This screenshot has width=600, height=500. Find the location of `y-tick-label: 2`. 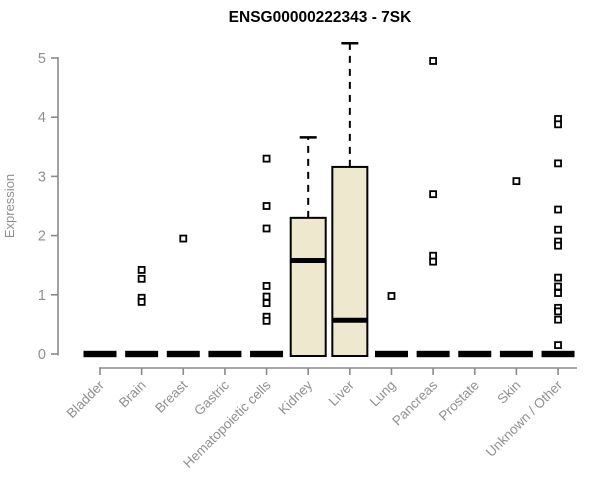

y-tick-label: 2 is located at coordinates (42, 237).